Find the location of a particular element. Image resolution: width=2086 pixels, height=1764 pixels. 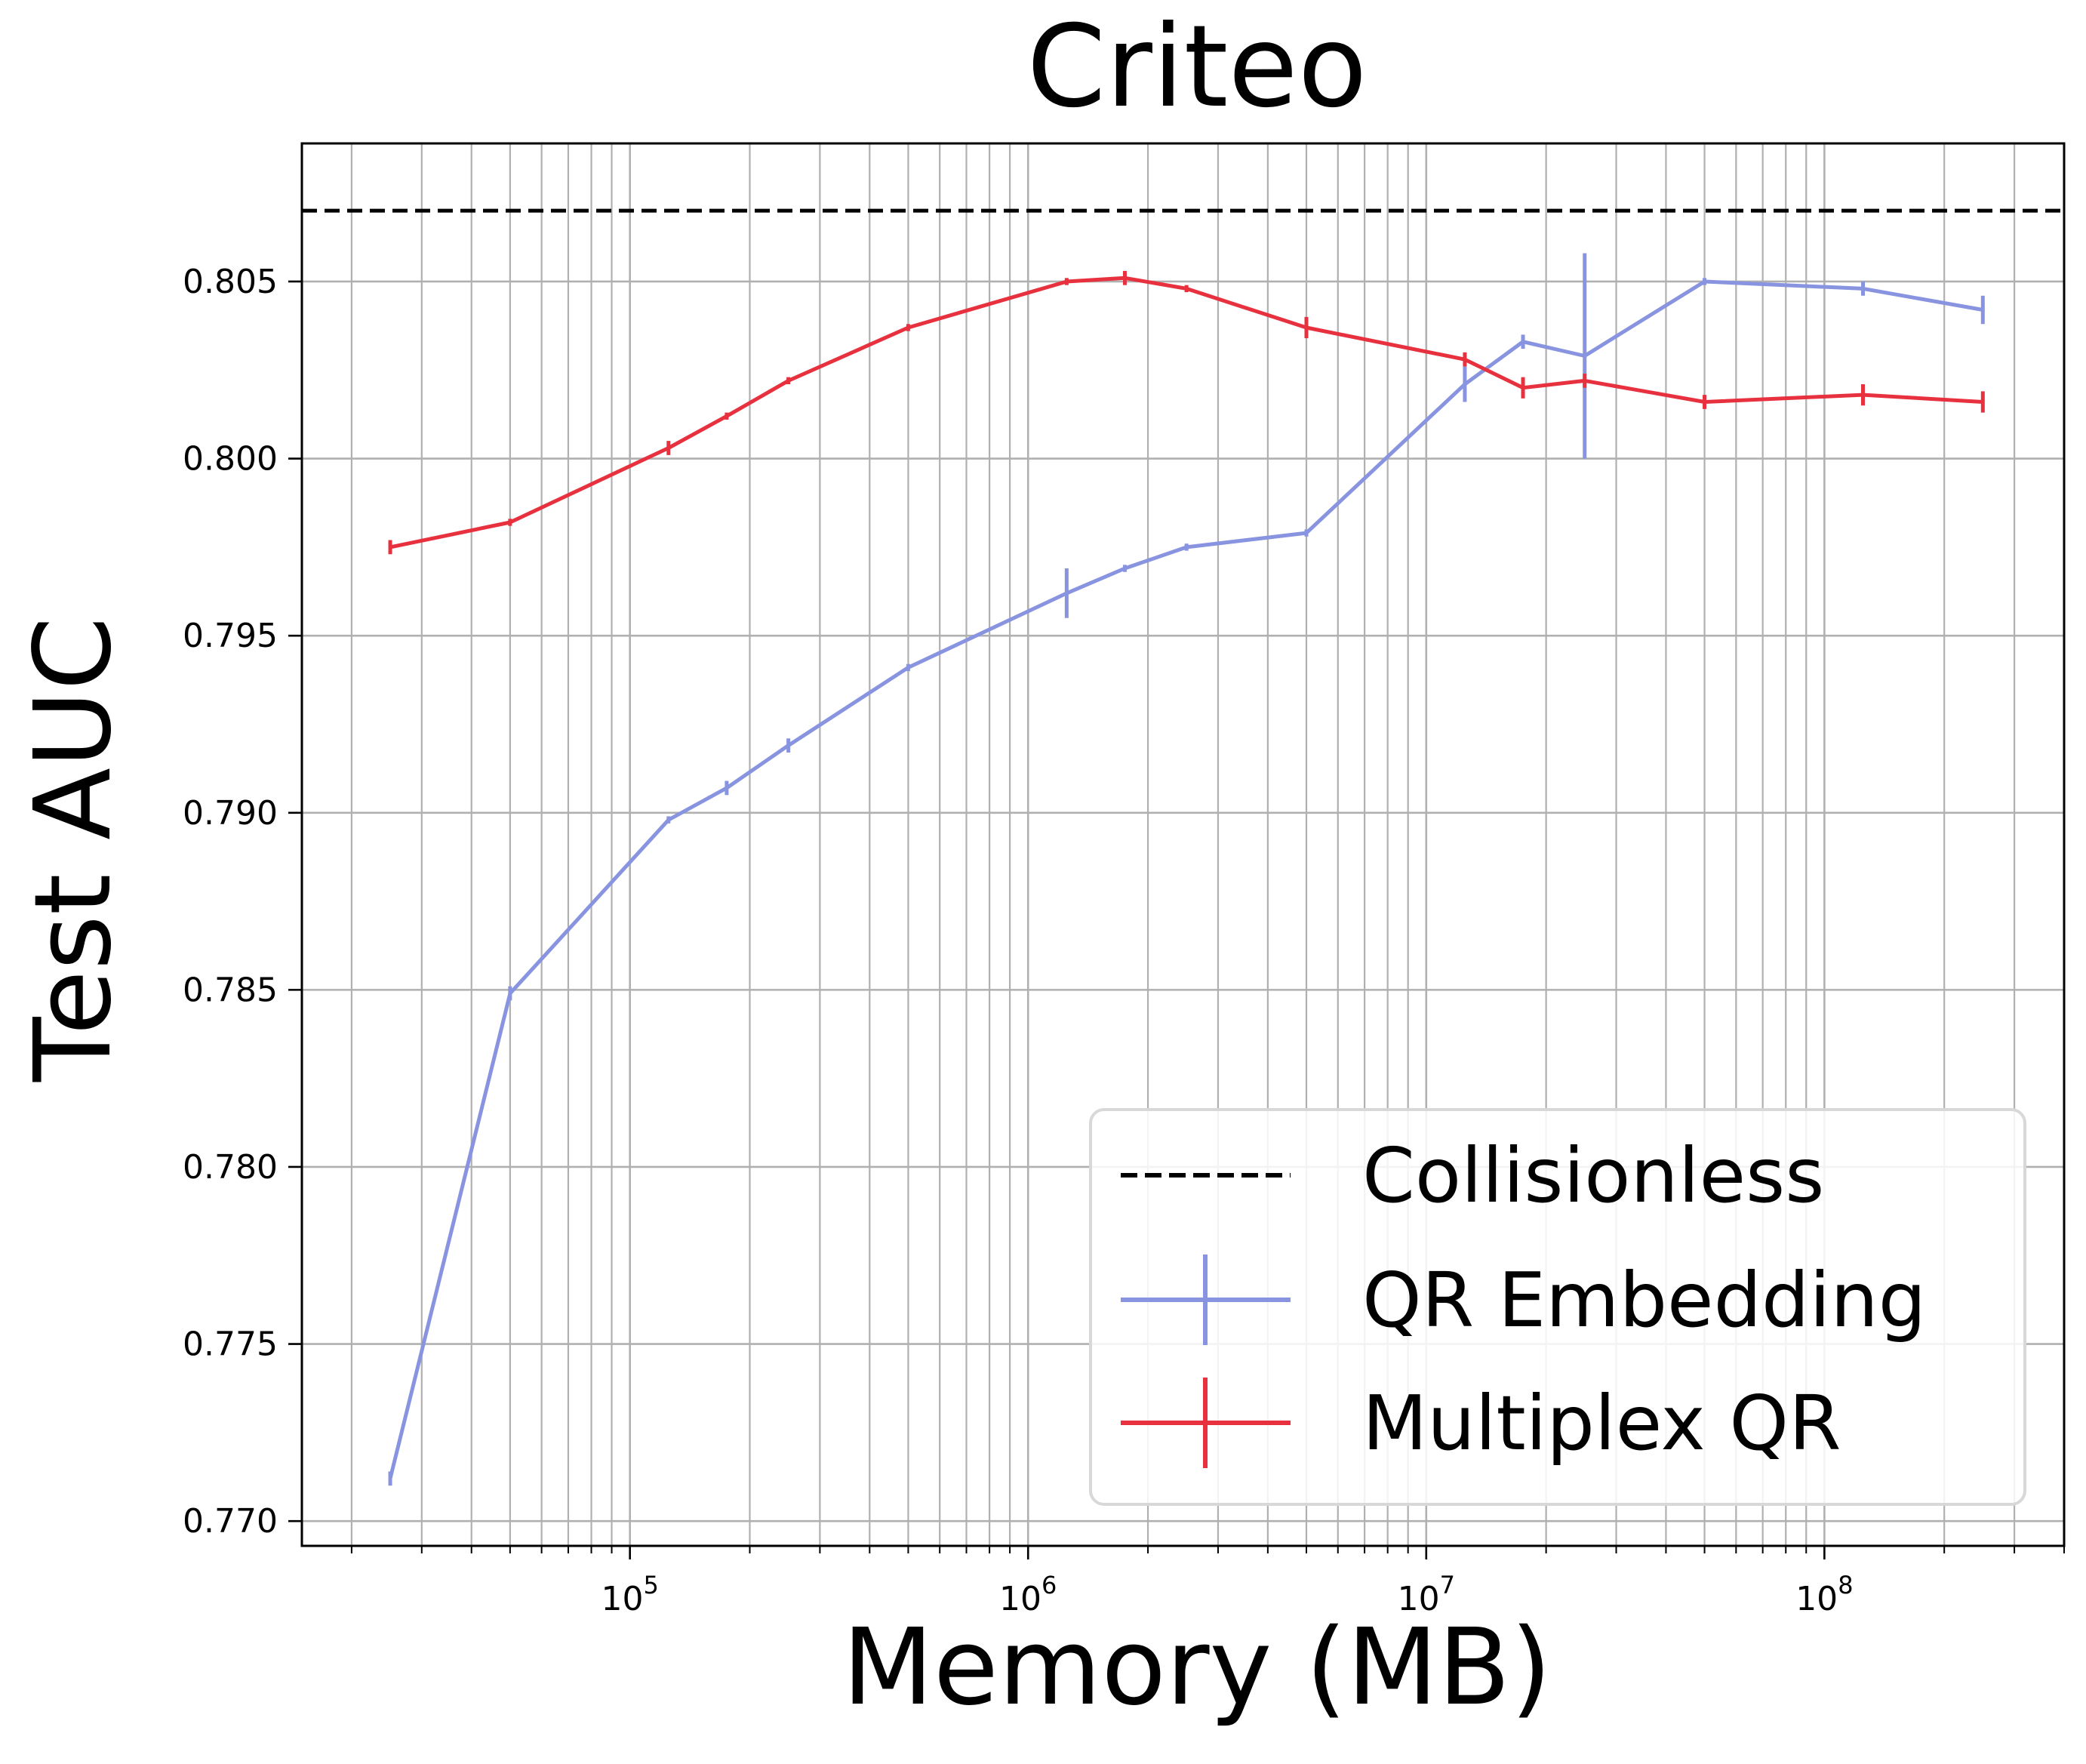

y-tick-label: 0.785 is located at coordinates (231, 990).